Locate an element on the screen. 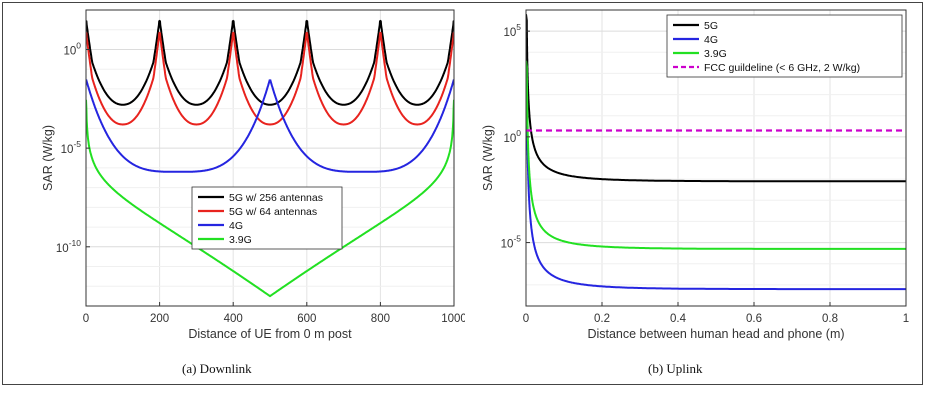 Image resolution: width=927 pixels, height=394 pixels. downlink-x-tick-label: 600 is located at coordinates (306, 319).